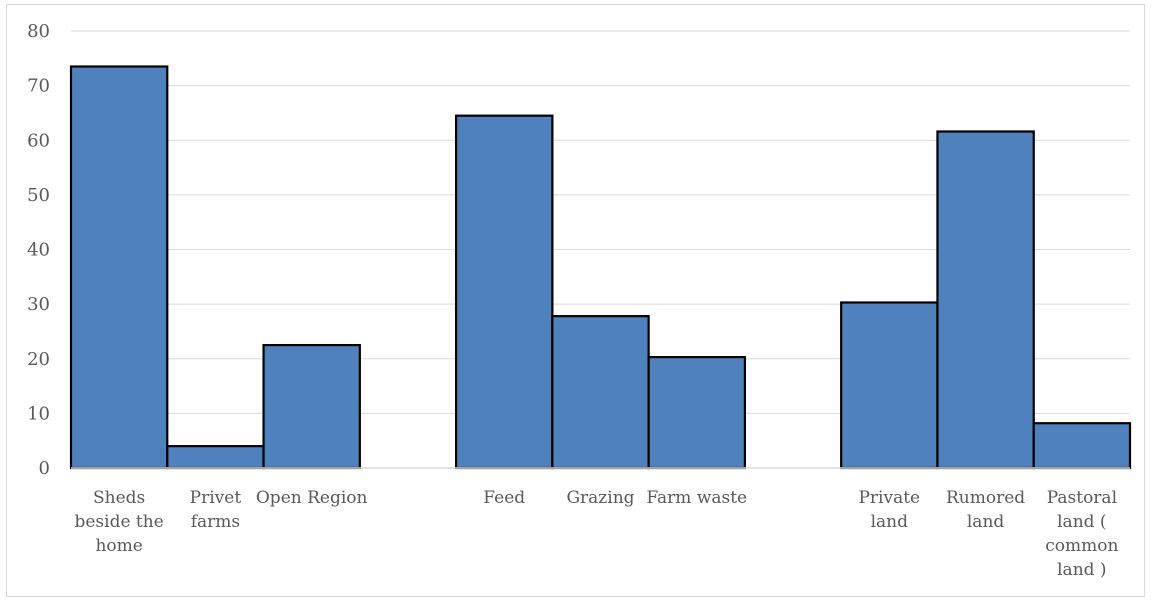 This screenshot has height=602, width=1158. Describe the element at coordinates (44, 468) in the screenshot. I see `y-tick-label: 0` at that location.